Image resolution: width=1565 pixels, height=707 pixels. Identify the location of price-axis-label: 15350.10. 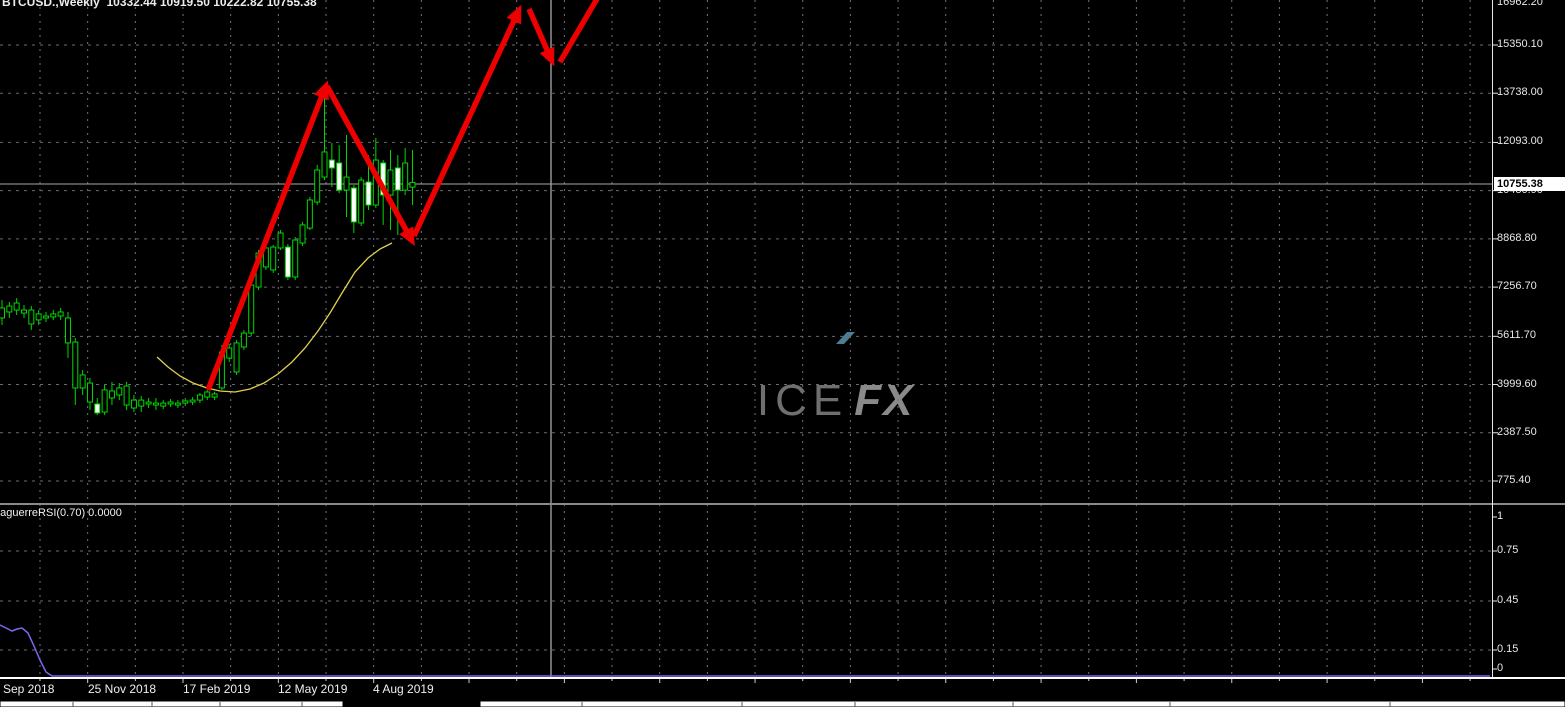
(1520, 43).